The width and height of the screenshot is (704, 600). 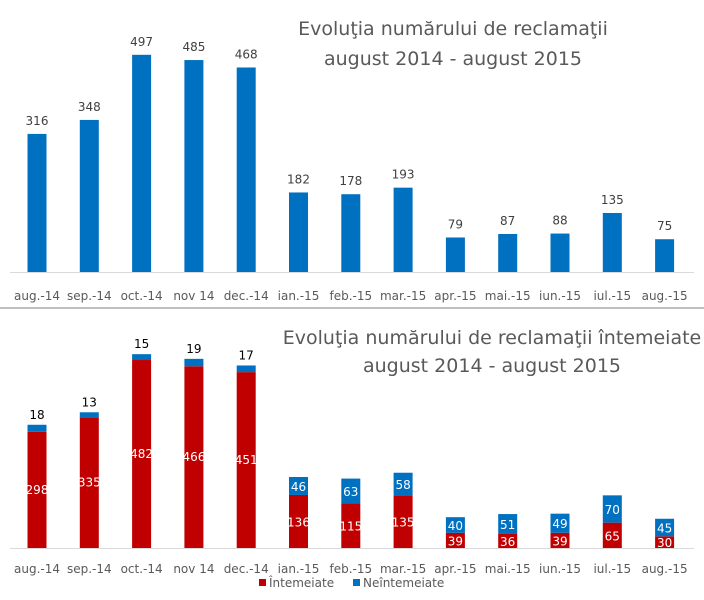 What do you see at coordinates (612, 536) in the screenshot?
I see `data-label-intemeiate: 65` at bounding box center [612, 536].